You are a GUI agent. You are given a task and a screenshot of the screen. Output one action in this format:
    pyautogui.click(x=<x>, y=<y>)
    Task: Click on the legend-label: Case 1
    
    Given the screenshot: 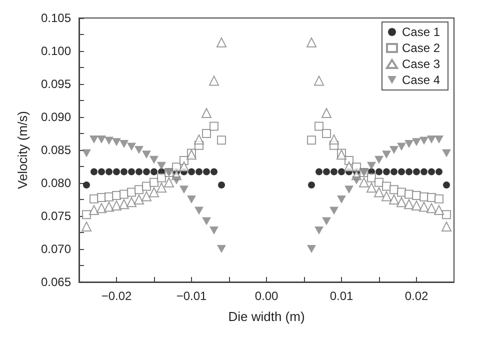 What is the action you would take?
    pyautogui.click(x=421, y=32)
    